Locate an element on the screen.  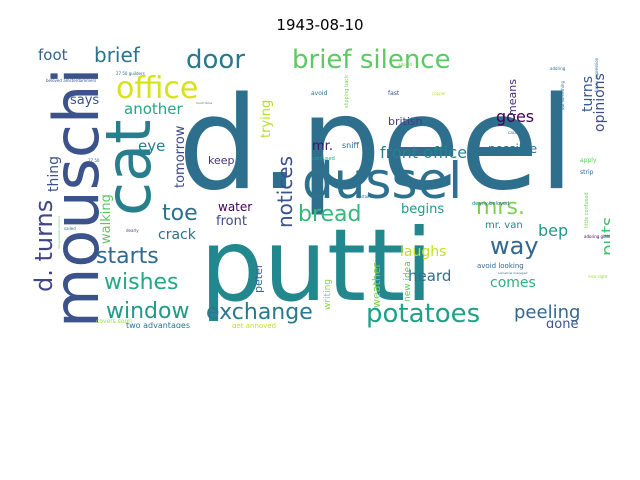
cloud-word: heard is located at coordinates (429, 276).